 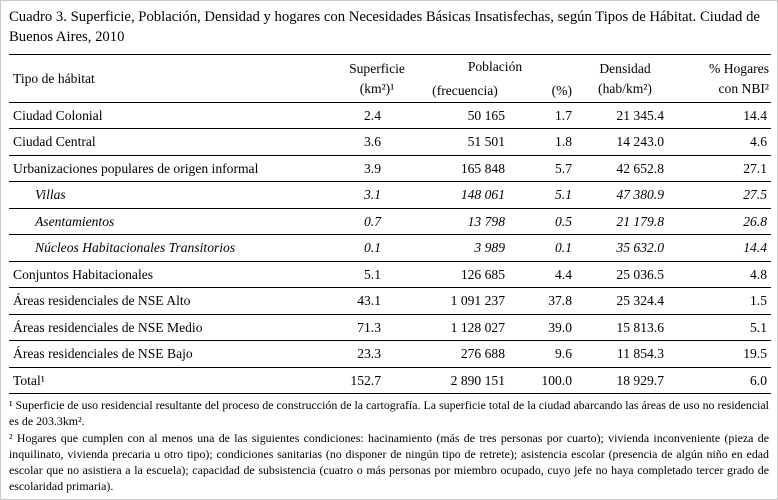 I want to click on header-poblacion: Población, so click(x=495, y=67).